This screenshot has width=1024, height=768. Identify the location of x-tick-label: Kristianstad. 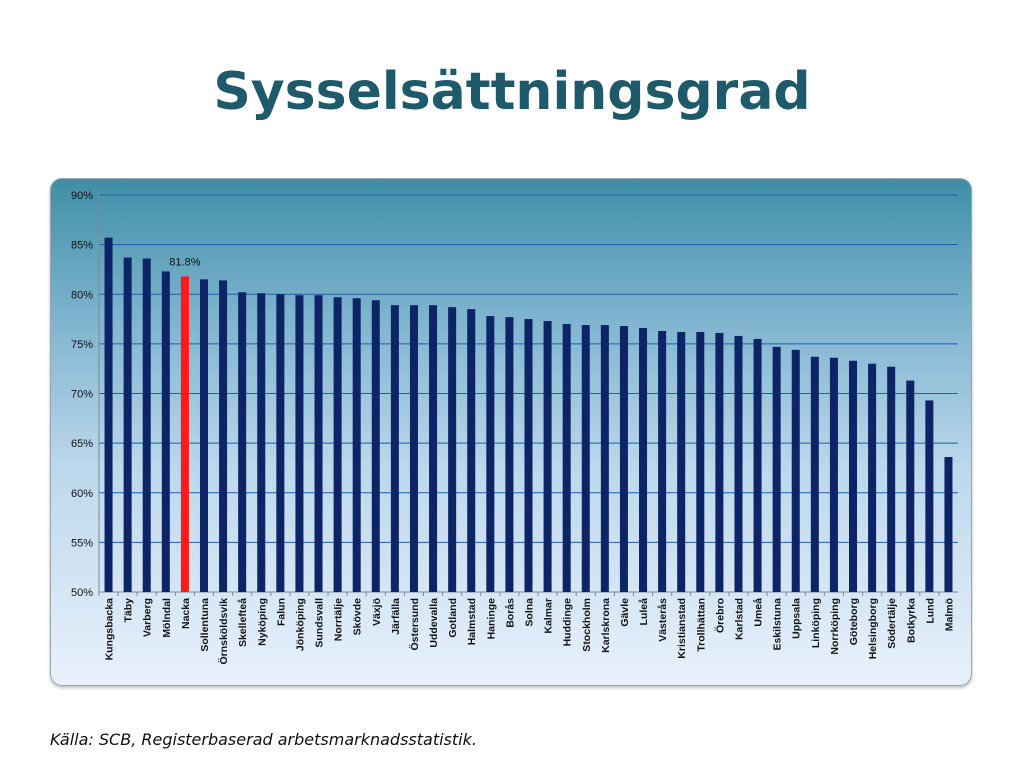
(682, 628).